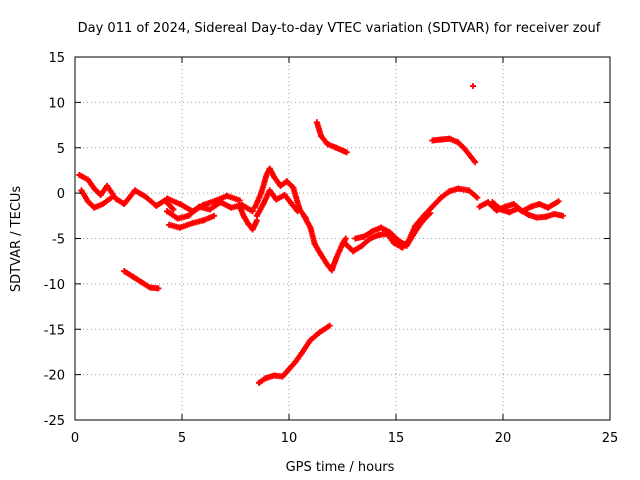 The image size is (640, 480). I want to click on y-tick-label: -15, so click(54, 330).